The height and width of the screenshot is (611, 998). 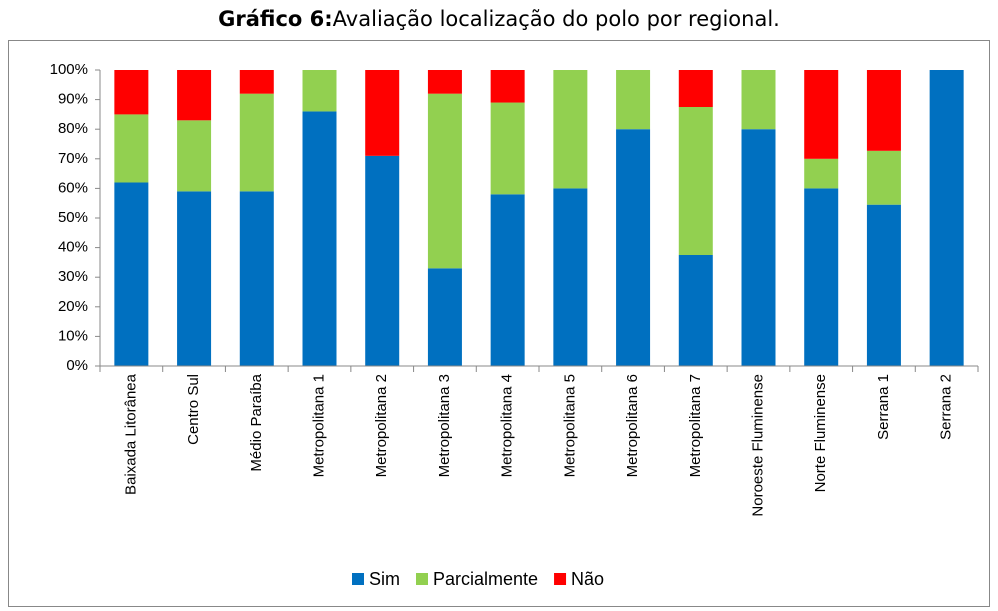 I want to click on legend-label: Não, so click(x=587, y=579).